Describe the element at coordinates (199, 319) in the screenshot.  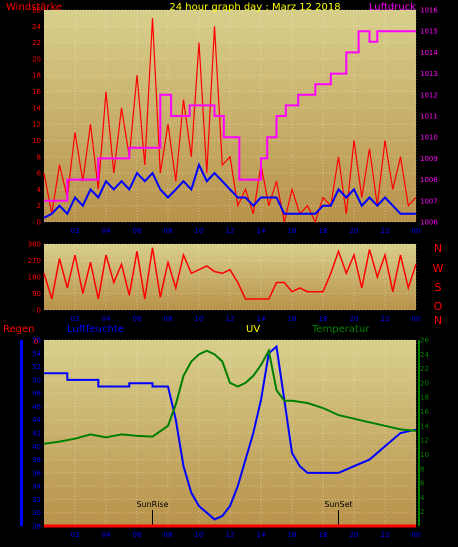
I see `direction-x-tick: 10` at that location.